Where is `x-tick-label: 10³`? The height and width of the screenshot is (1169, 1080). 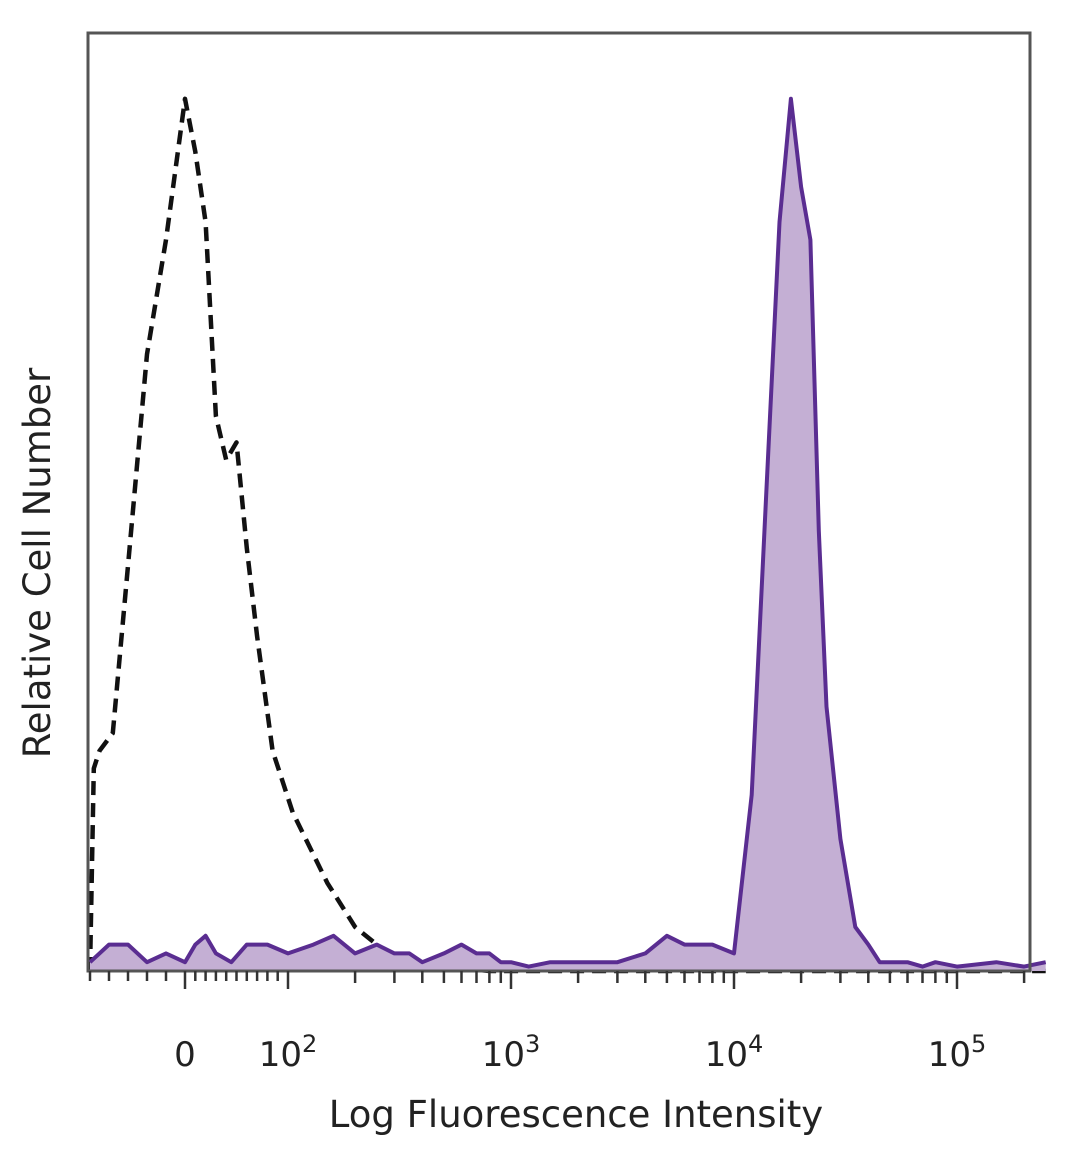 x-tick-label: 10³ is located at coordinates (511, 1052).